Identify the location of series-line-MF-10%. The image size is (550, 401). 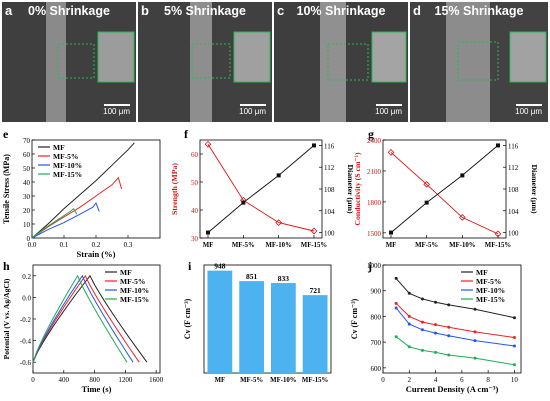
(65, 220).